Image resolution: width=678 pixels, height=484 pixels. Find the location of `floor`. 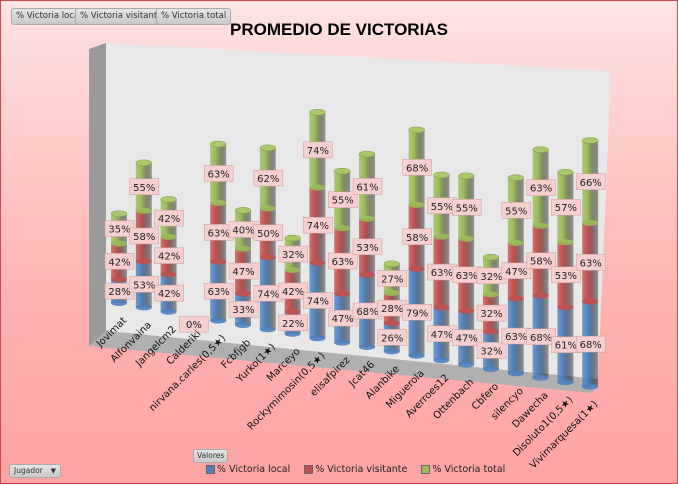

floor is located at coordinates (343, 362).